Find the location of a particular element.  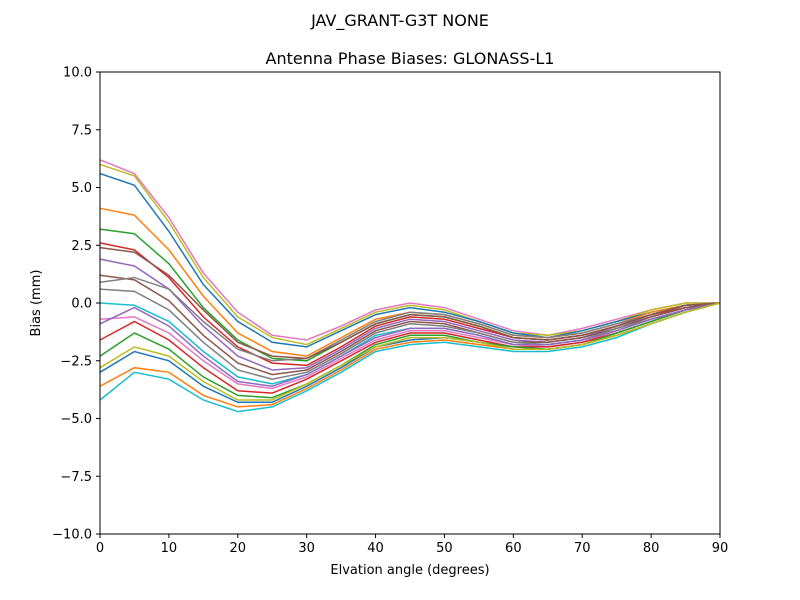

y-axis: 10.0 7.5 5.0 2.5 0.0 −2.5 −5.0 −7.5 −10.0 is located at coordinates (76, 304).